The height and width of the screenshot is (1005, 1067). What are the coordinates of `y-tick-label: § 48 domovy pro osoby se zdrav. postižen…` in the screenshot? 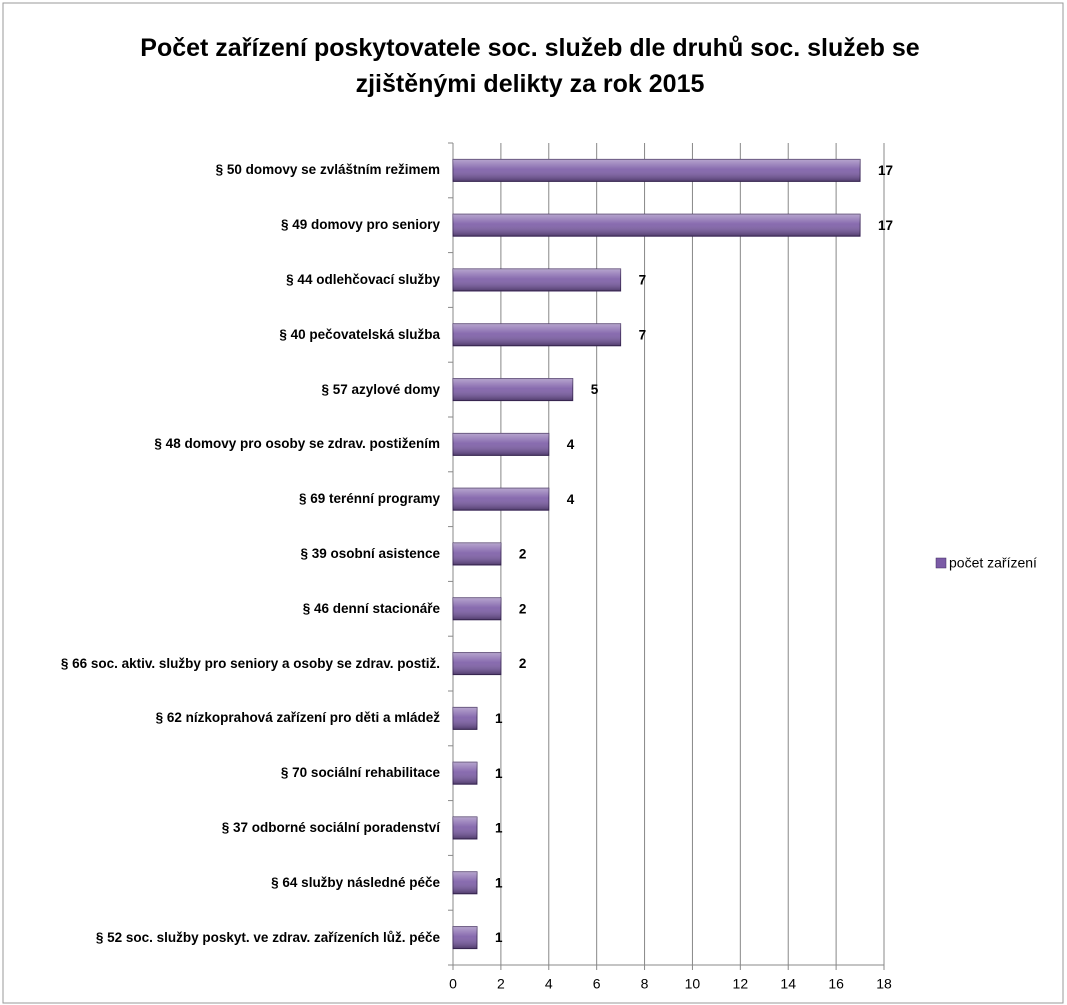 It's located at (297, 444).